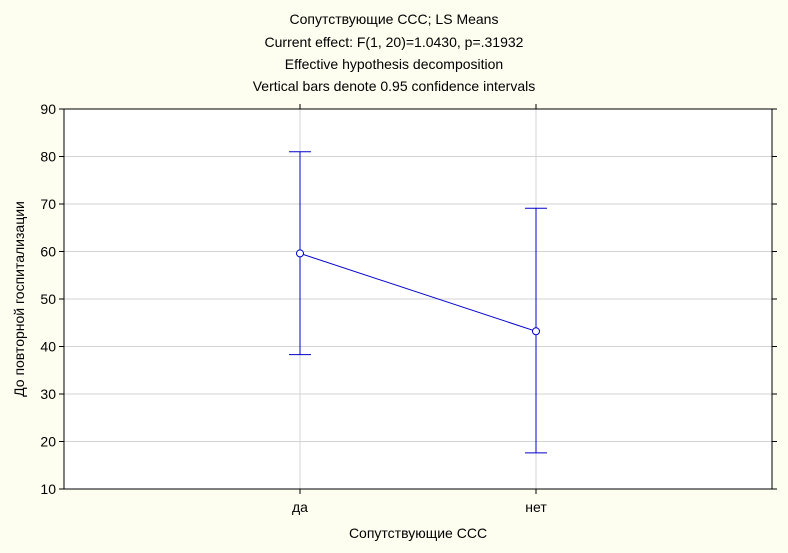 The image size is (788, 553). What do you see at coordinates (48, 489) in the screenshot?
I see `y-tick-label: 10` at bounding box center [48, 489].